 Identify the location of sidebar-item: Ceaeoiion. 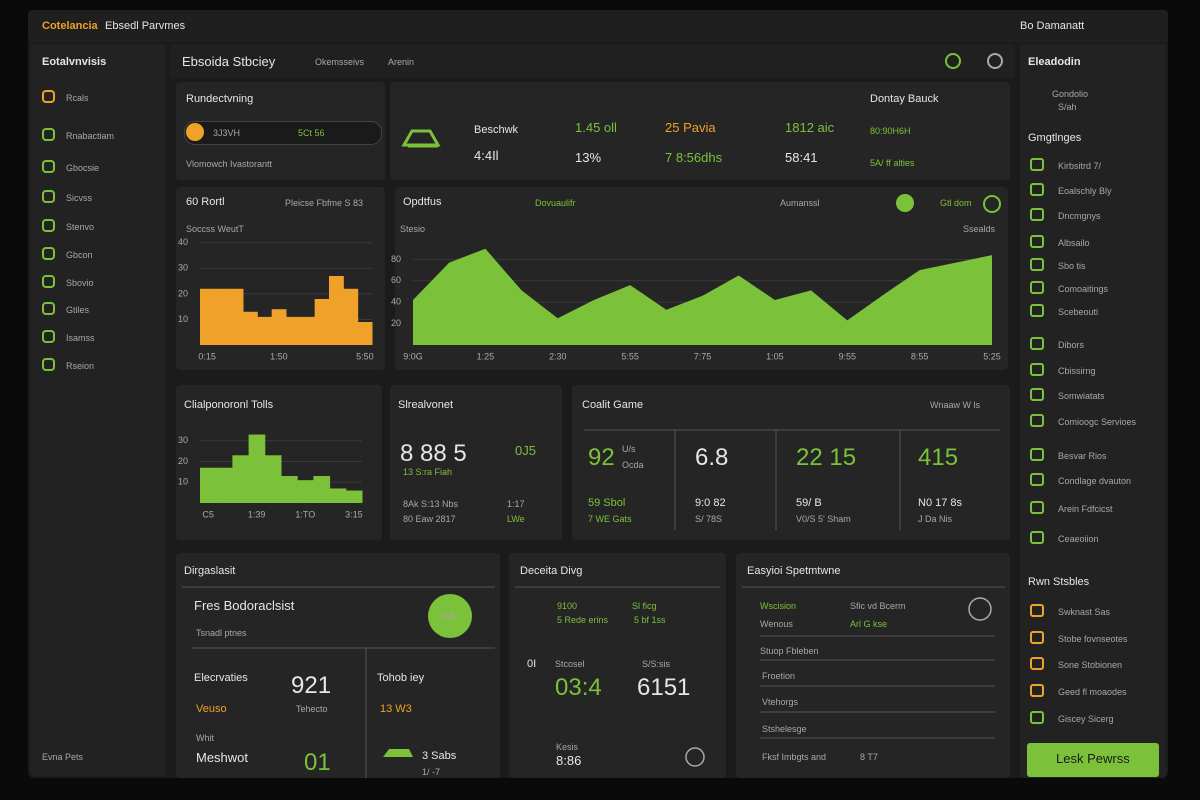
(1078, 539).